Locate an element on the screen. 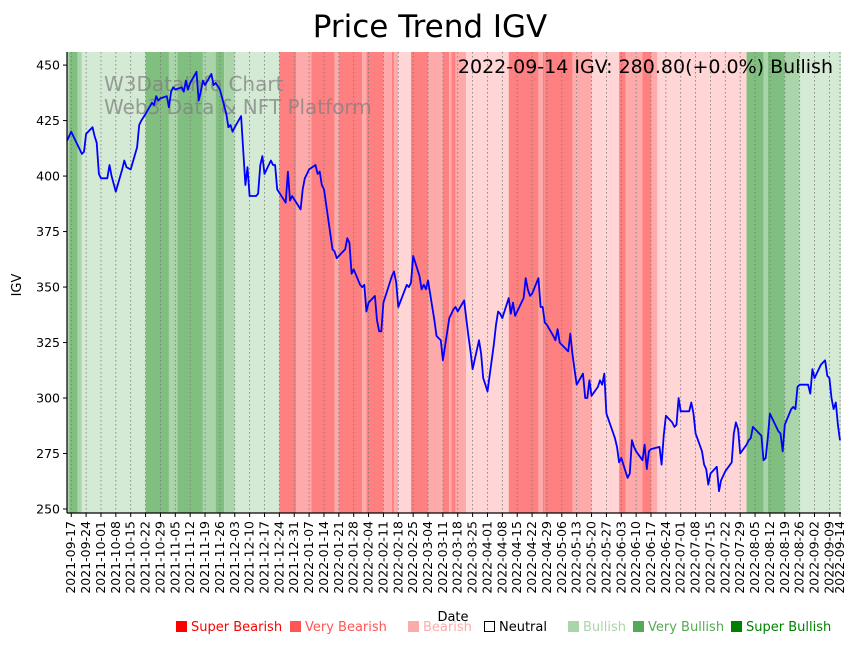 The height and width of the screenshot is (646, 859). latest-price-annotation: 2022-09-14 IGV: 280.80(+0.0%) Bullish is located at coordinates (645, 67).